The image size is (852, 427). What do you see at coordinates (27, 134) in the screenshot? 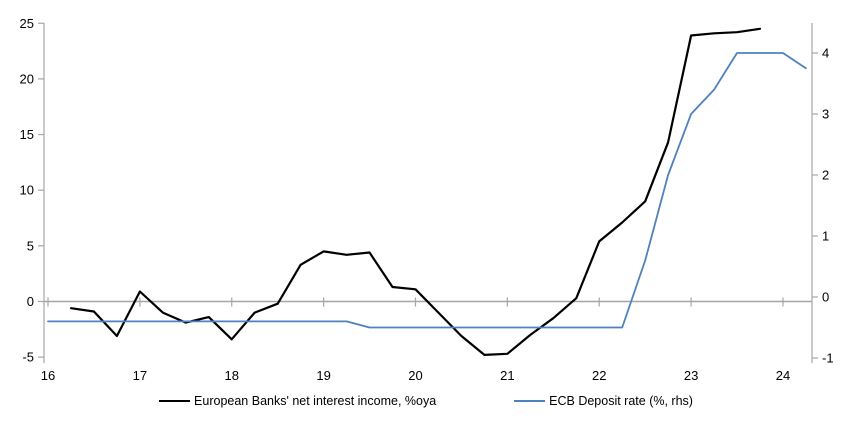
I see `left-axis-tick-label: 15` at bounding box center [27, 134].